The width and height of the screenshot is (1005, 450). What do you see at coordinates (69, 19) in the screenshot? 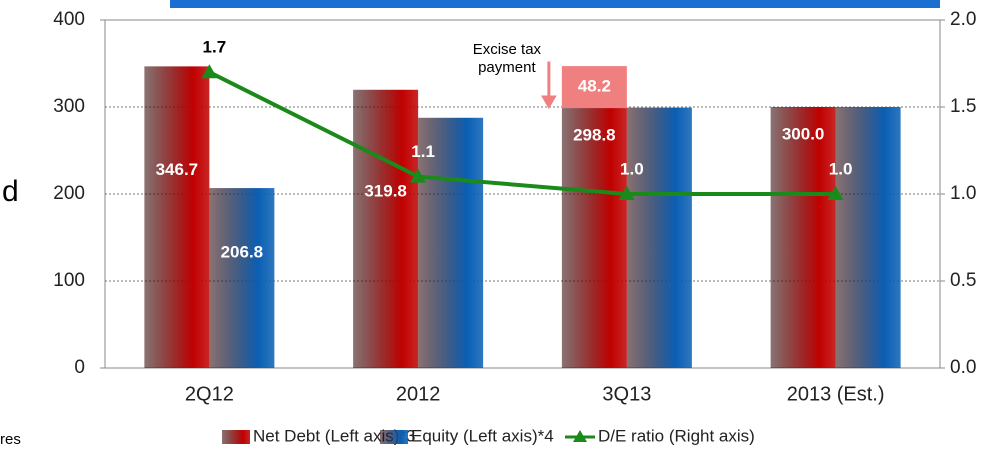
I see `y-tick-label: 400` at bounding box center [69, 19].